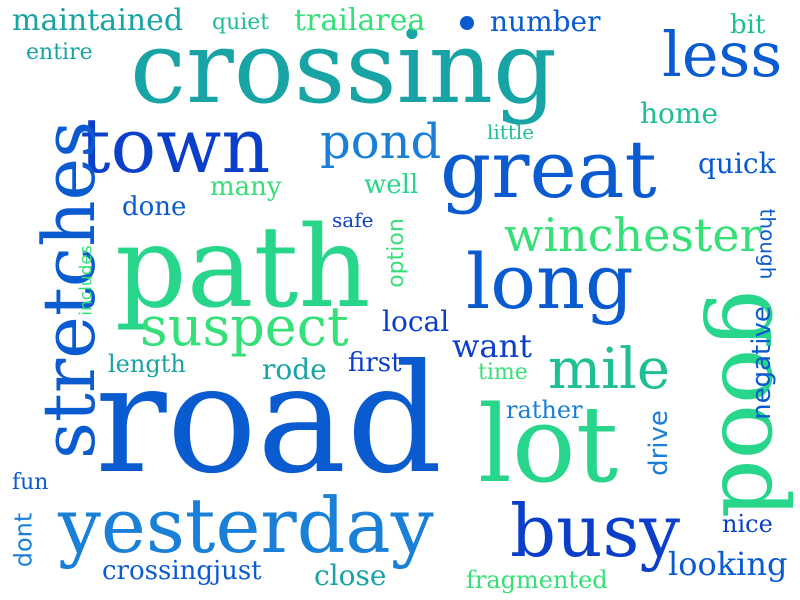 This screenshot has width=800, height=600. I want to click on word-dont: dont, so click(23, 540).